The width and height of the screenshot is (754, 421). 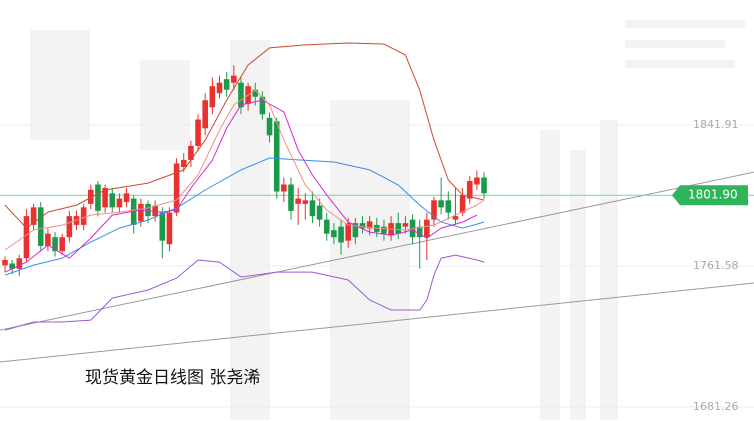 I want to click on price-tag, so click(x=710, y=195).